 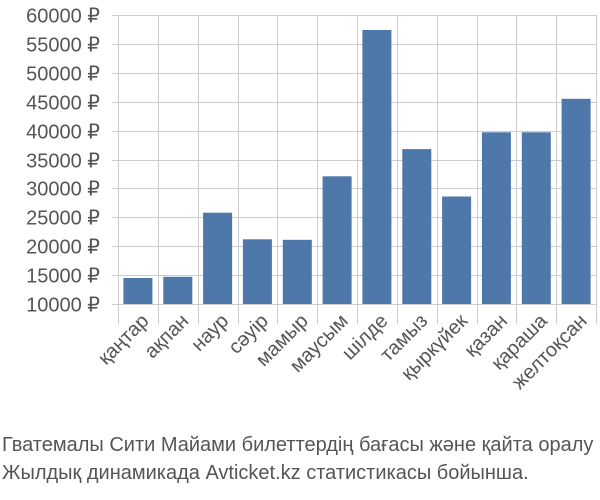 What do you see at coordinates (123, 339) in the screenshot?
I see `x-tick-label: қаңтар` at bounding box center [123, 339].